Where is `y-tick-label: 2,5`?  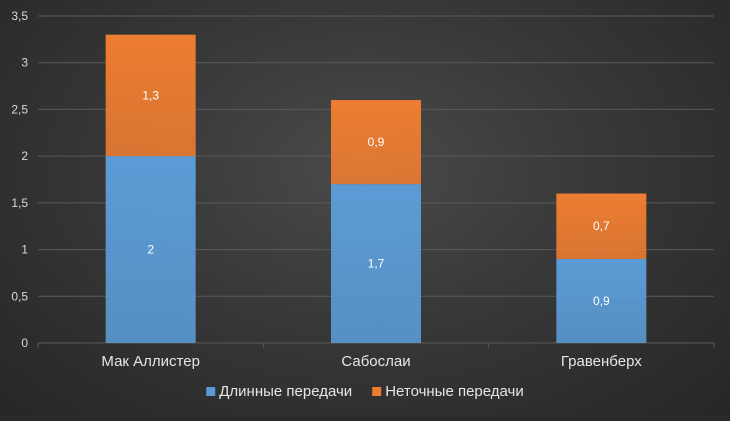 y-tick-label: 2,5 is located at coordinates (19, 109).